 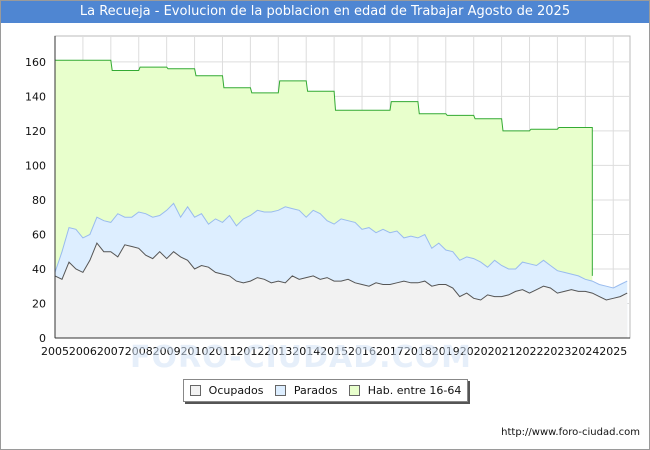 What do you see at coordinates (42, 338) in the screenshot?
I see `y-tick-label: 0` at bounding box center [42, 338].